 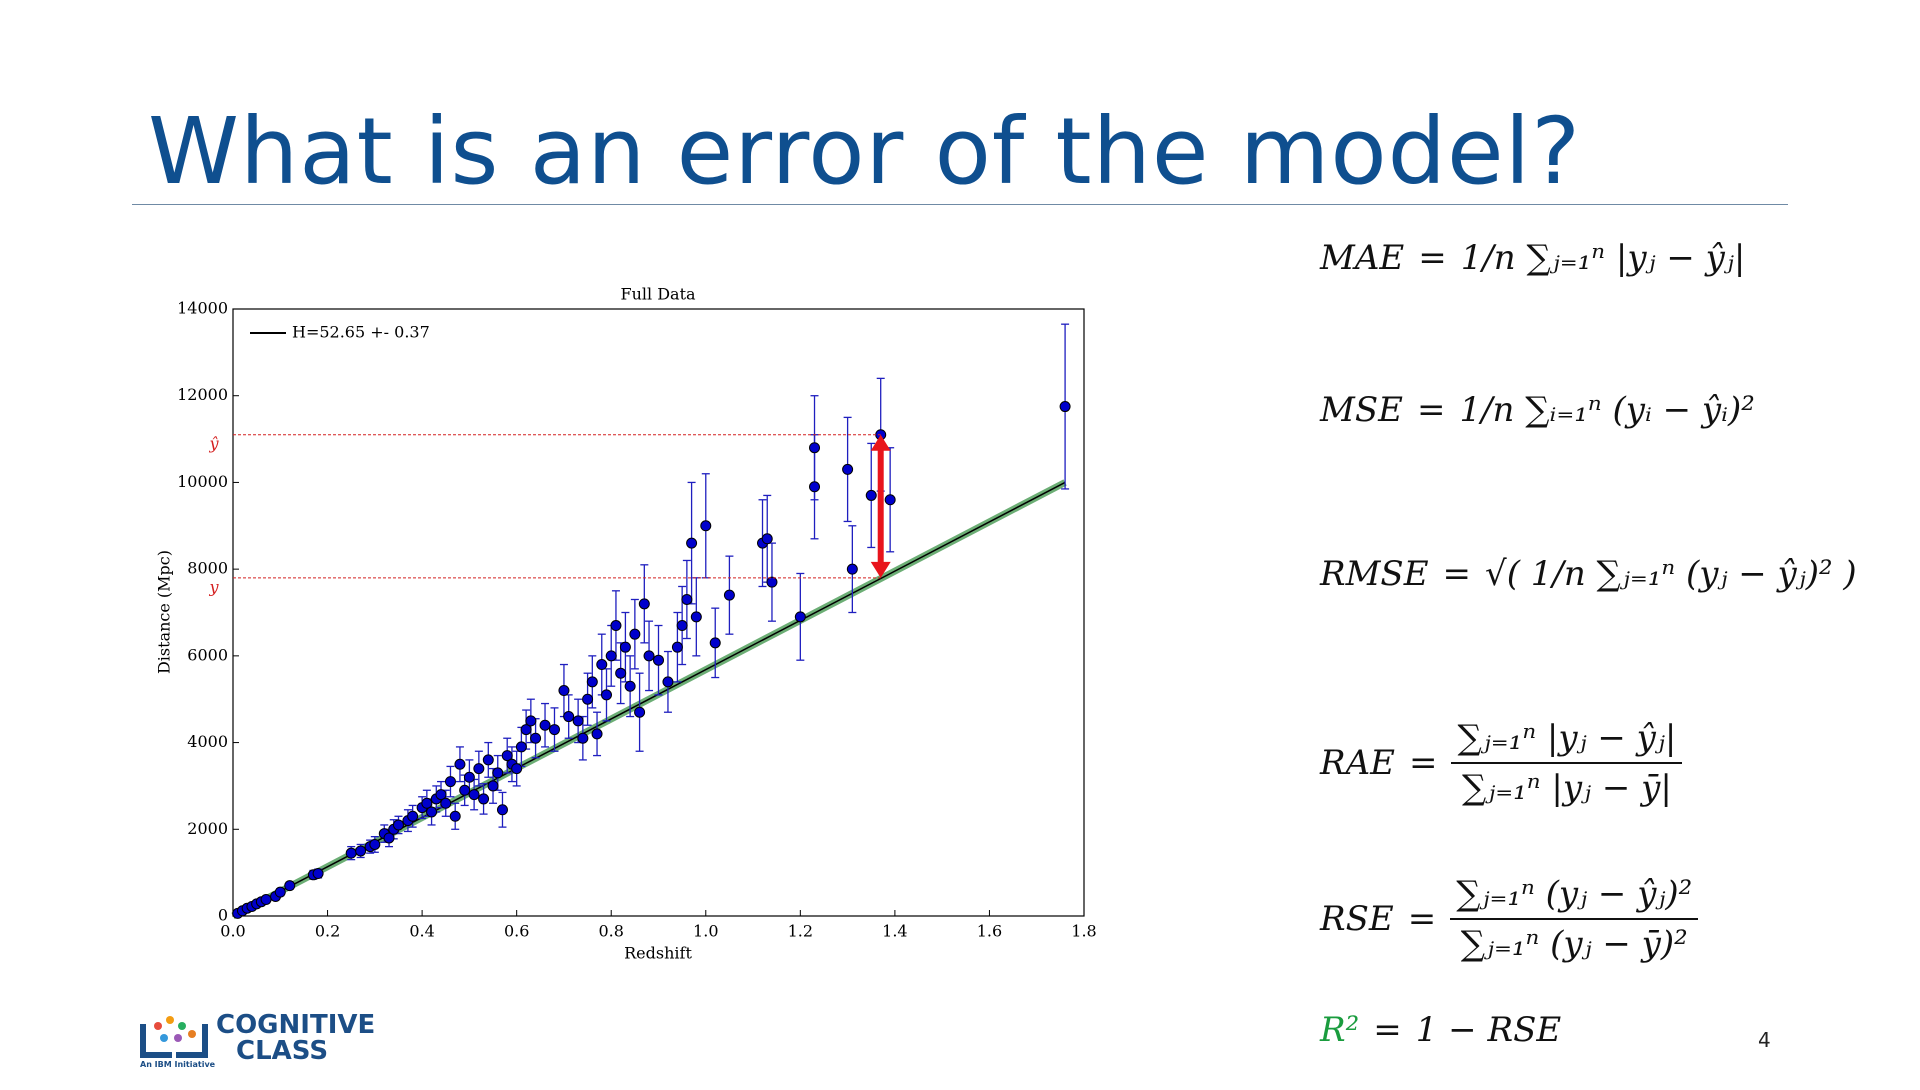 What do you see at coordinates (361, 332) in the screenshot?
I see `legend-label: H=52.65 +- 0.37` at bounding box center [361, 332].